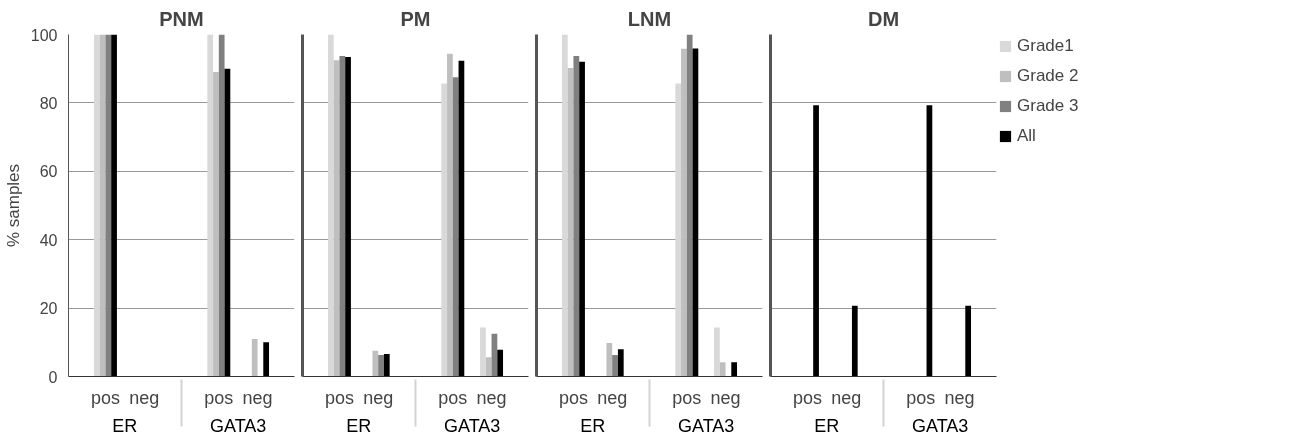  Describe the element at coordinates (1027, 136) in the screenshot. I see `legend-label: All` at that location.